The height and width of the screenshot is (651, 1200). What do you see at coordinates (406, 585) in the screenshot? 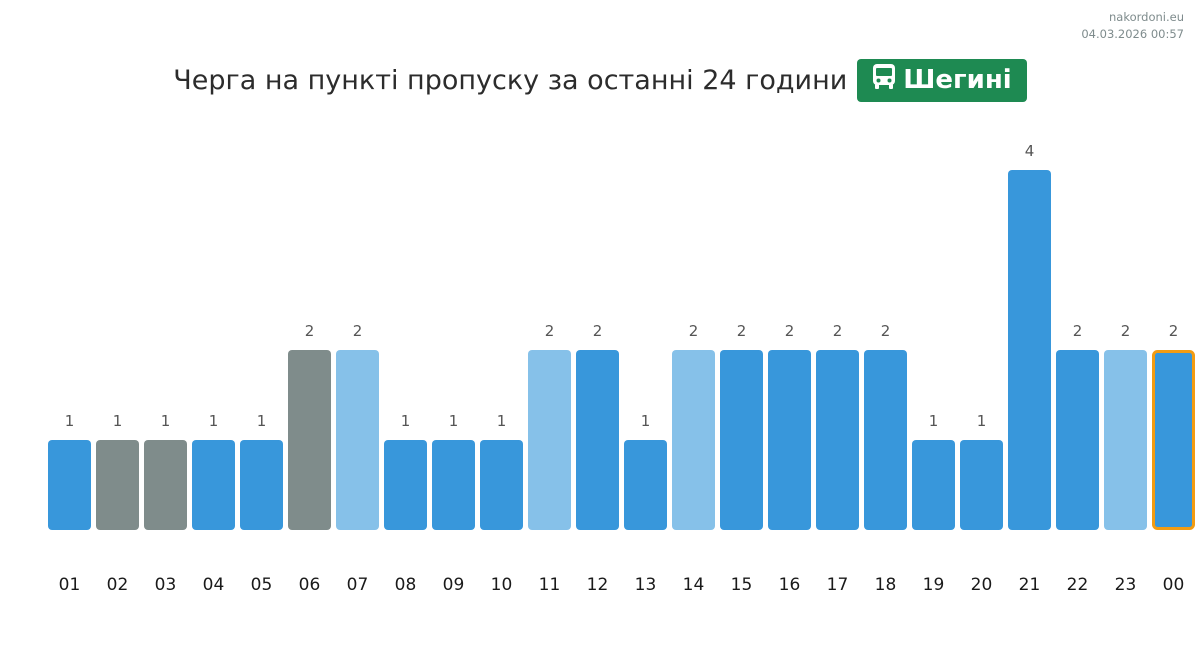
I see `tick-label-08: 08` at bounding box center [406, 585].